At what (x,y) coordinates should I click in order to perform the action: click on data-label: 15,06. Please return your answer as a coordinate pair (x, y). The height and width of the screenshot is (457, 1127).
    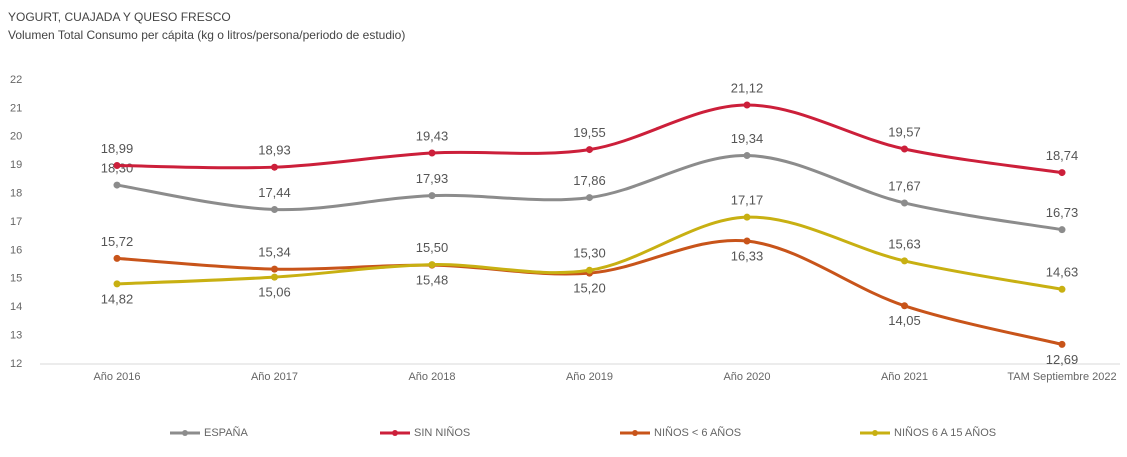
    Looking at the image, I should click on (274, 292).